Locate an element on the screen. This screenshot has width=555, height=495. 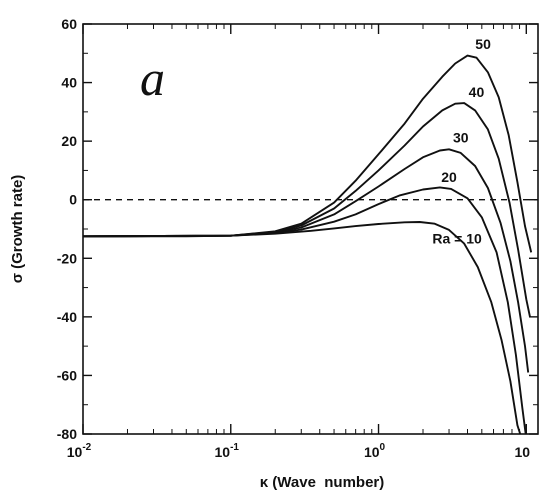
x-axis-title: κ (Wave number) is located at coordinates (322, 482).